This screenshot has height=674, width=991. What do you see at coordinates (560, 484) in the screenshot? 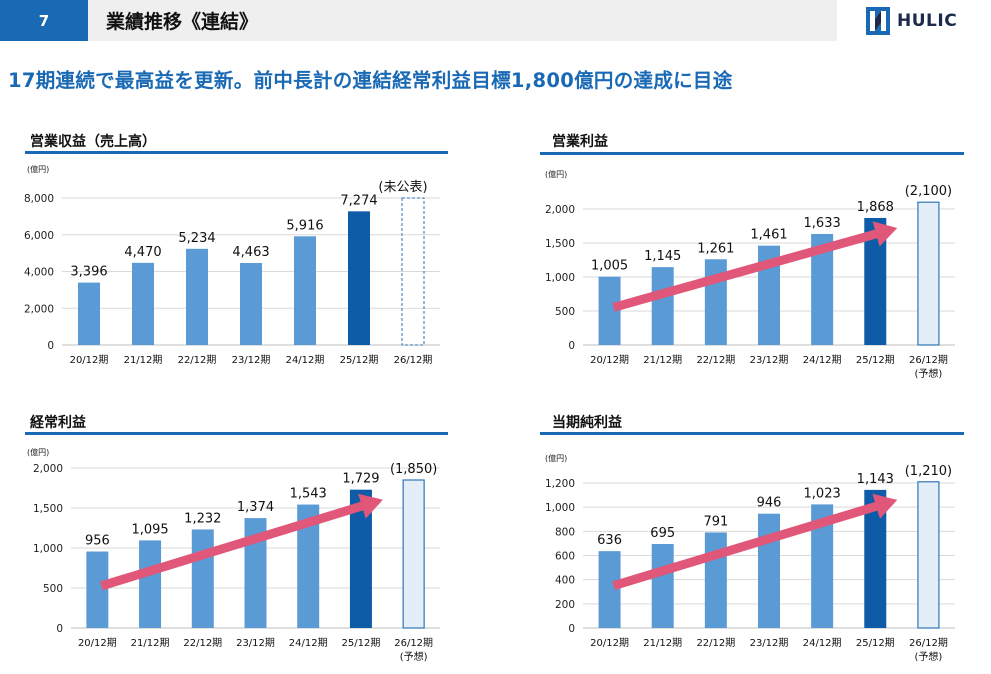
I see `y-tick-label: 1,200` at bounding box center [560, 484].